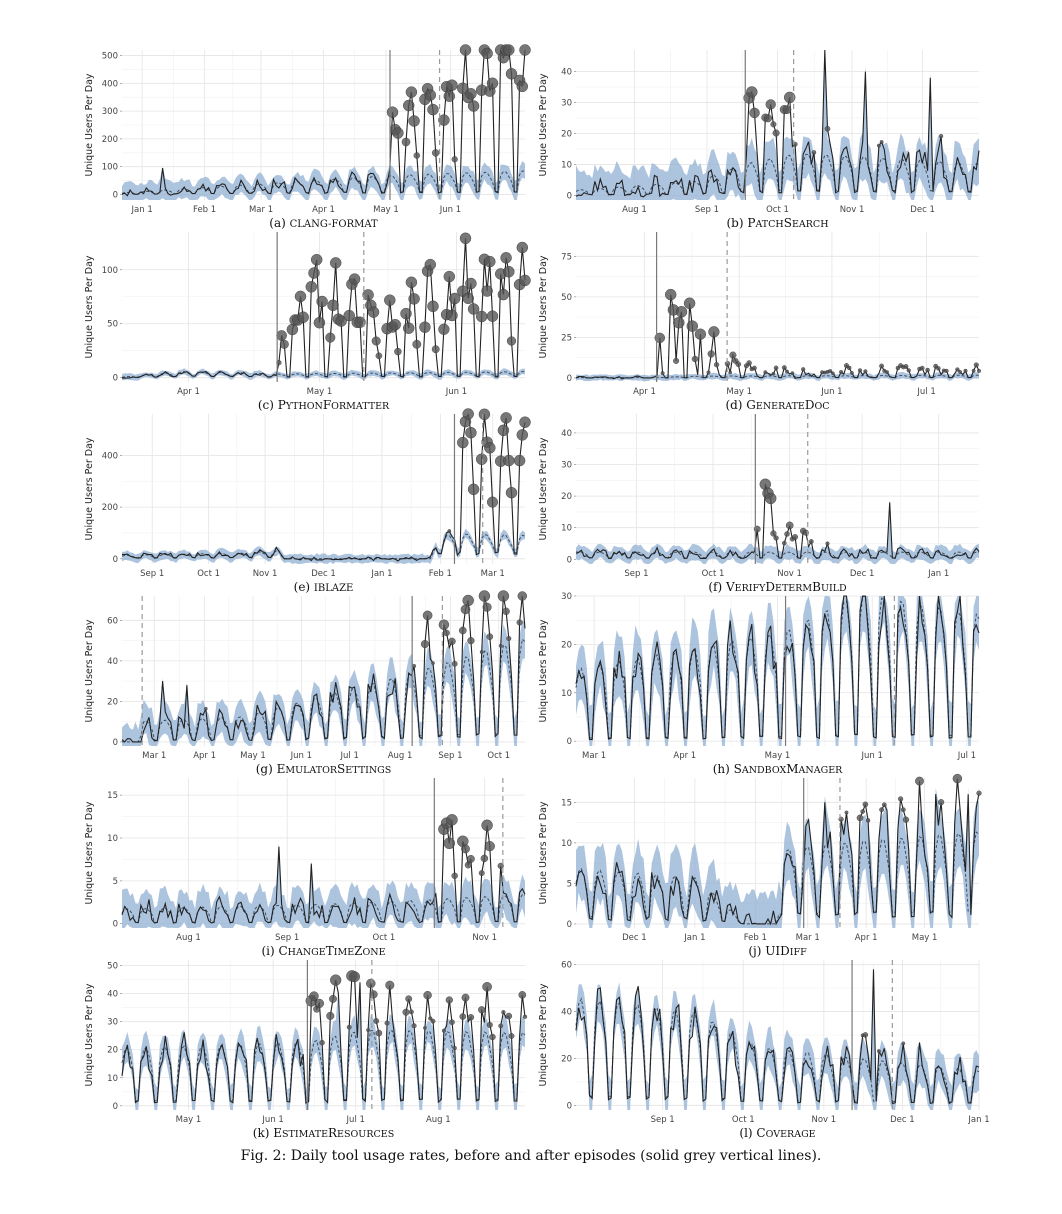  What do you see at coordinates (694, 938) in the screenshot?
I see `x-tick-label: Jan 1` at bounding box center [694, 938].